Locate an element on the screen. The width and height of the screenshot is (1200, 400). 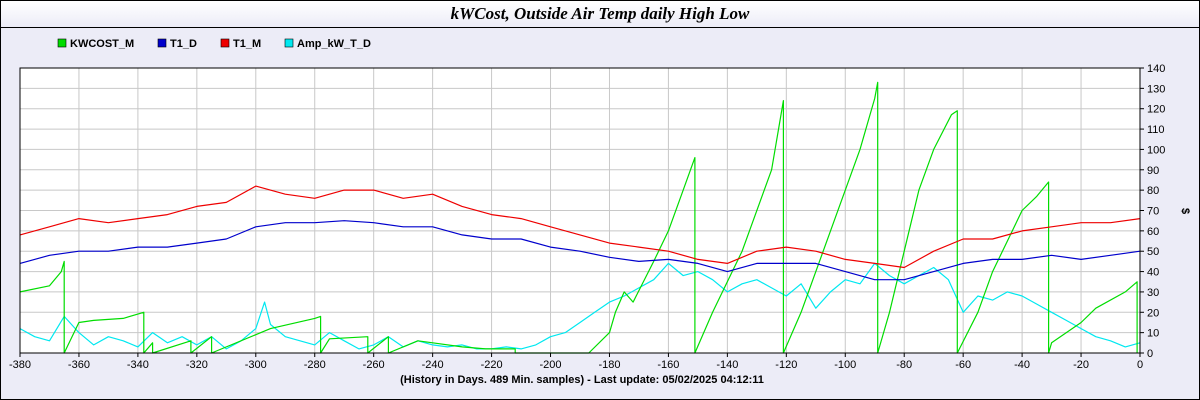
y-tick-label: 10 is located at coordinates (1153, 334).